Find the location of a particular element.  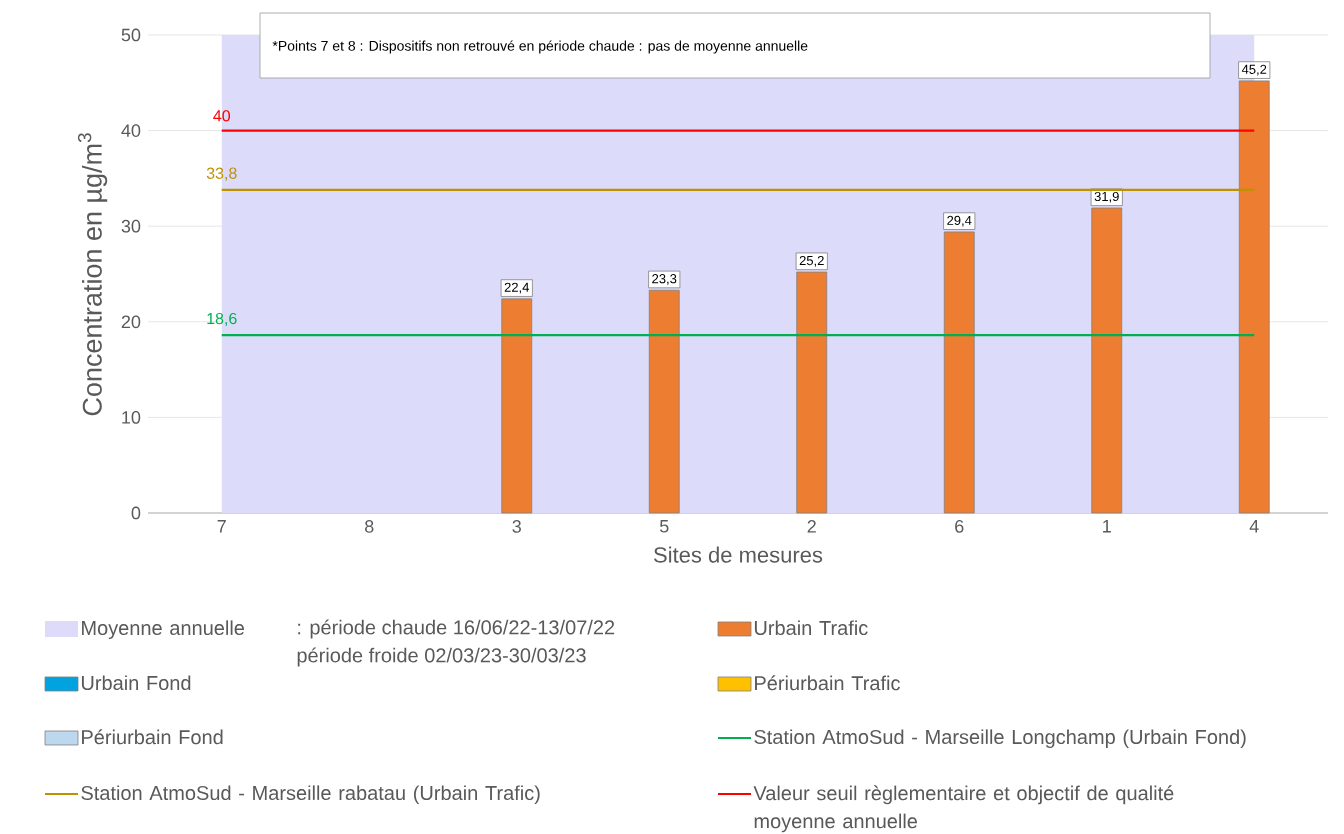

y-tick-label: 50 is located at coordinates (131, 35).